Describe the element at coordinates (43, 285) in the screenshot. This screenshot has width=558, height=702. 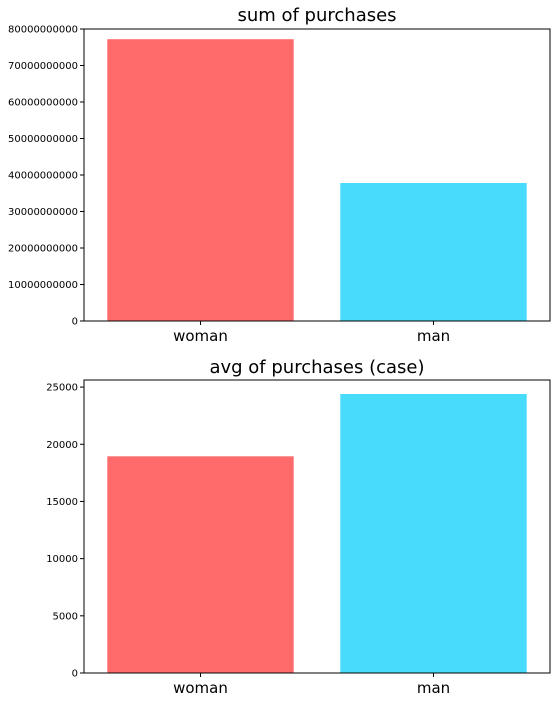
I see `y-tick-label: 10000000000` at that location.